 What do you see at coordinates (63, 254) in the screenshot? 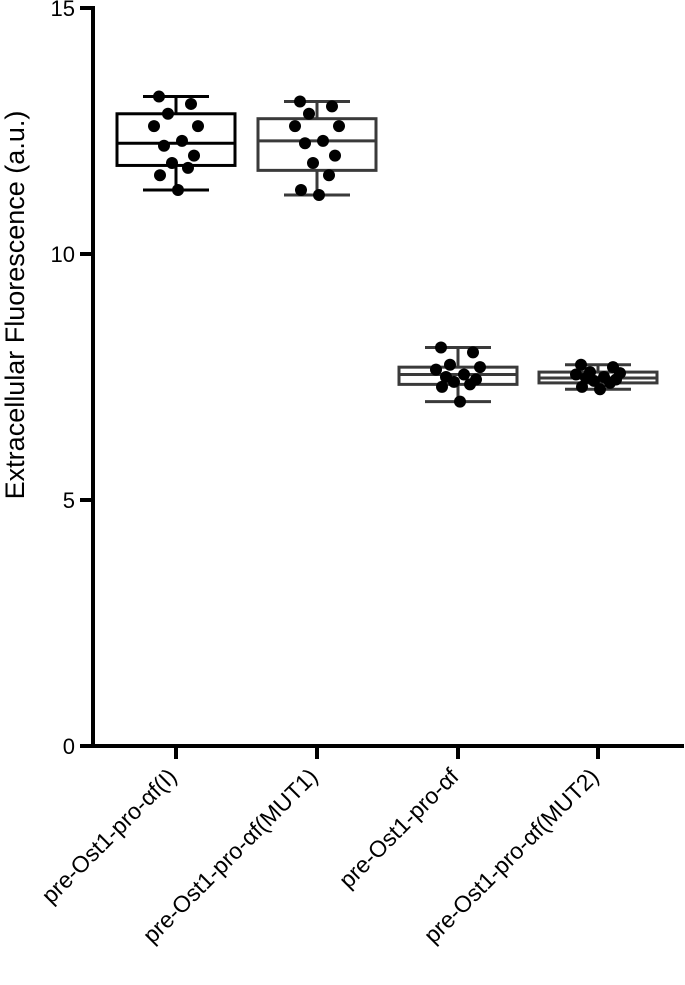
I see `y-tick-label: 10` at bounding box center [63, 254].